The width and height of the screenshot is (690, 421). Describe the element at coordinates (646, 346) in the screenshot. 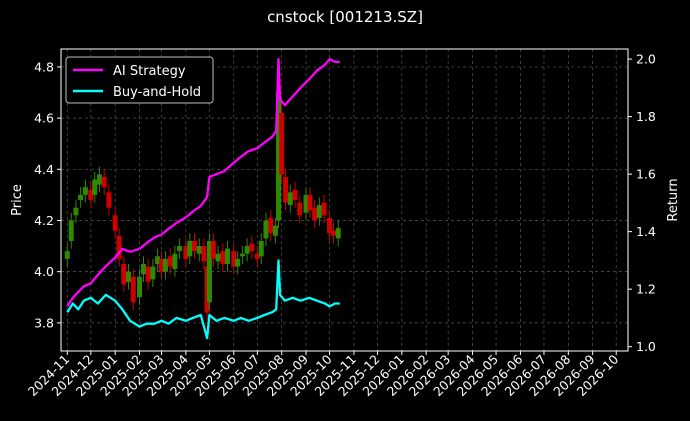

I see `y-right-tick-label: 1.0` at that location.